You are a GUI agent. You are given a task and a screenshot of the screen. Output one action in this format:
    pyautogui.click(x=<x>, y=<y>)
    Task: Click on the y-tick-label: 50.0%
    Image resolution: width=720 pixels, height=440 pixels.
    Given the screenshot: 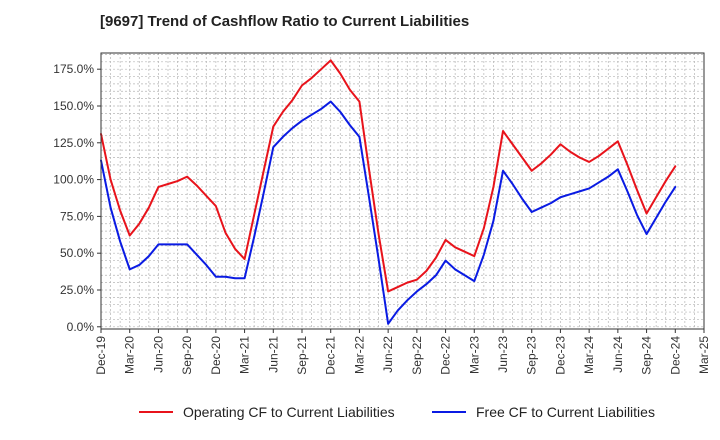 What is the action you would take?
    pyautogui.click(x=77, y=253)
    